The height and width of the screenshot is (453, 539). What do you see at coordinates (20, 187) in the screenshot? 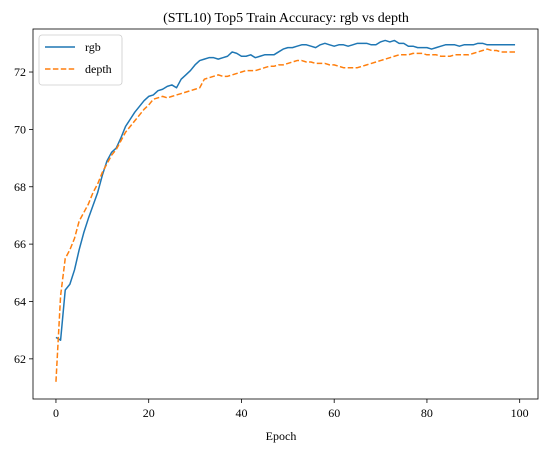
I see `y-tick-label: 68` at bounding box center [20, 187].